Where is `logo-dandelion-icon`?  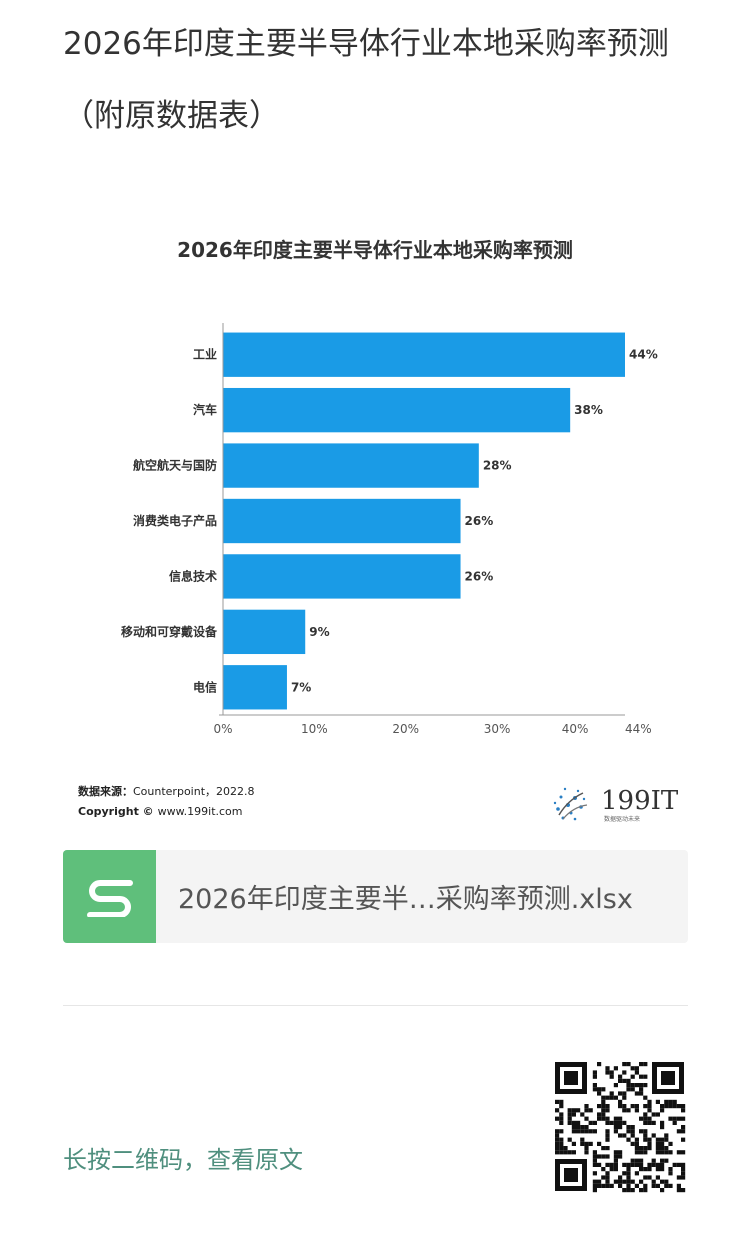
logo-dandelion-icon is located at coordinates (570, 804).